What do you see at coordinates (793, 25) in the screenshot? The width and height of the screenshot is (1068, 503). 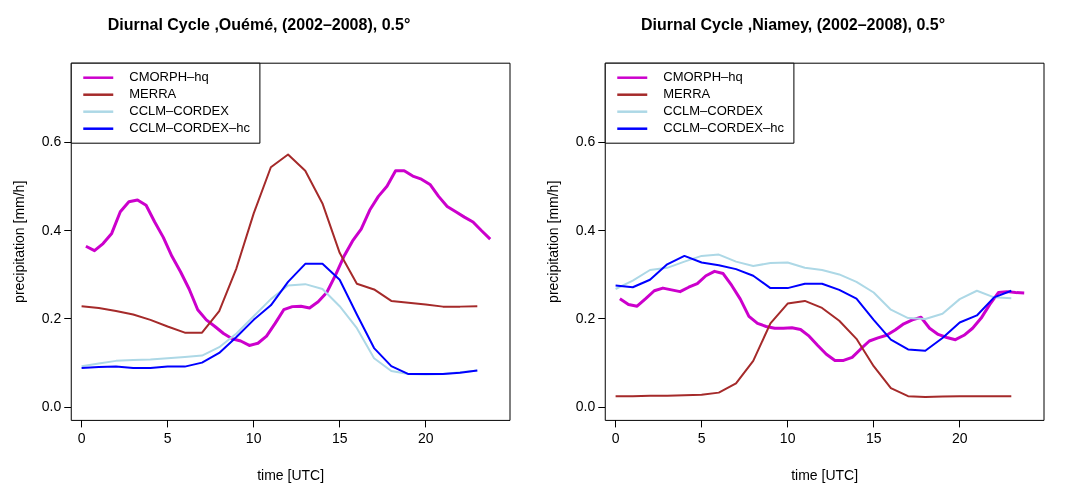 I see `chart-title: Diurnal Cycle ,Niamey, (2002–2008), 0.5°` at bounding box center [793, 25].